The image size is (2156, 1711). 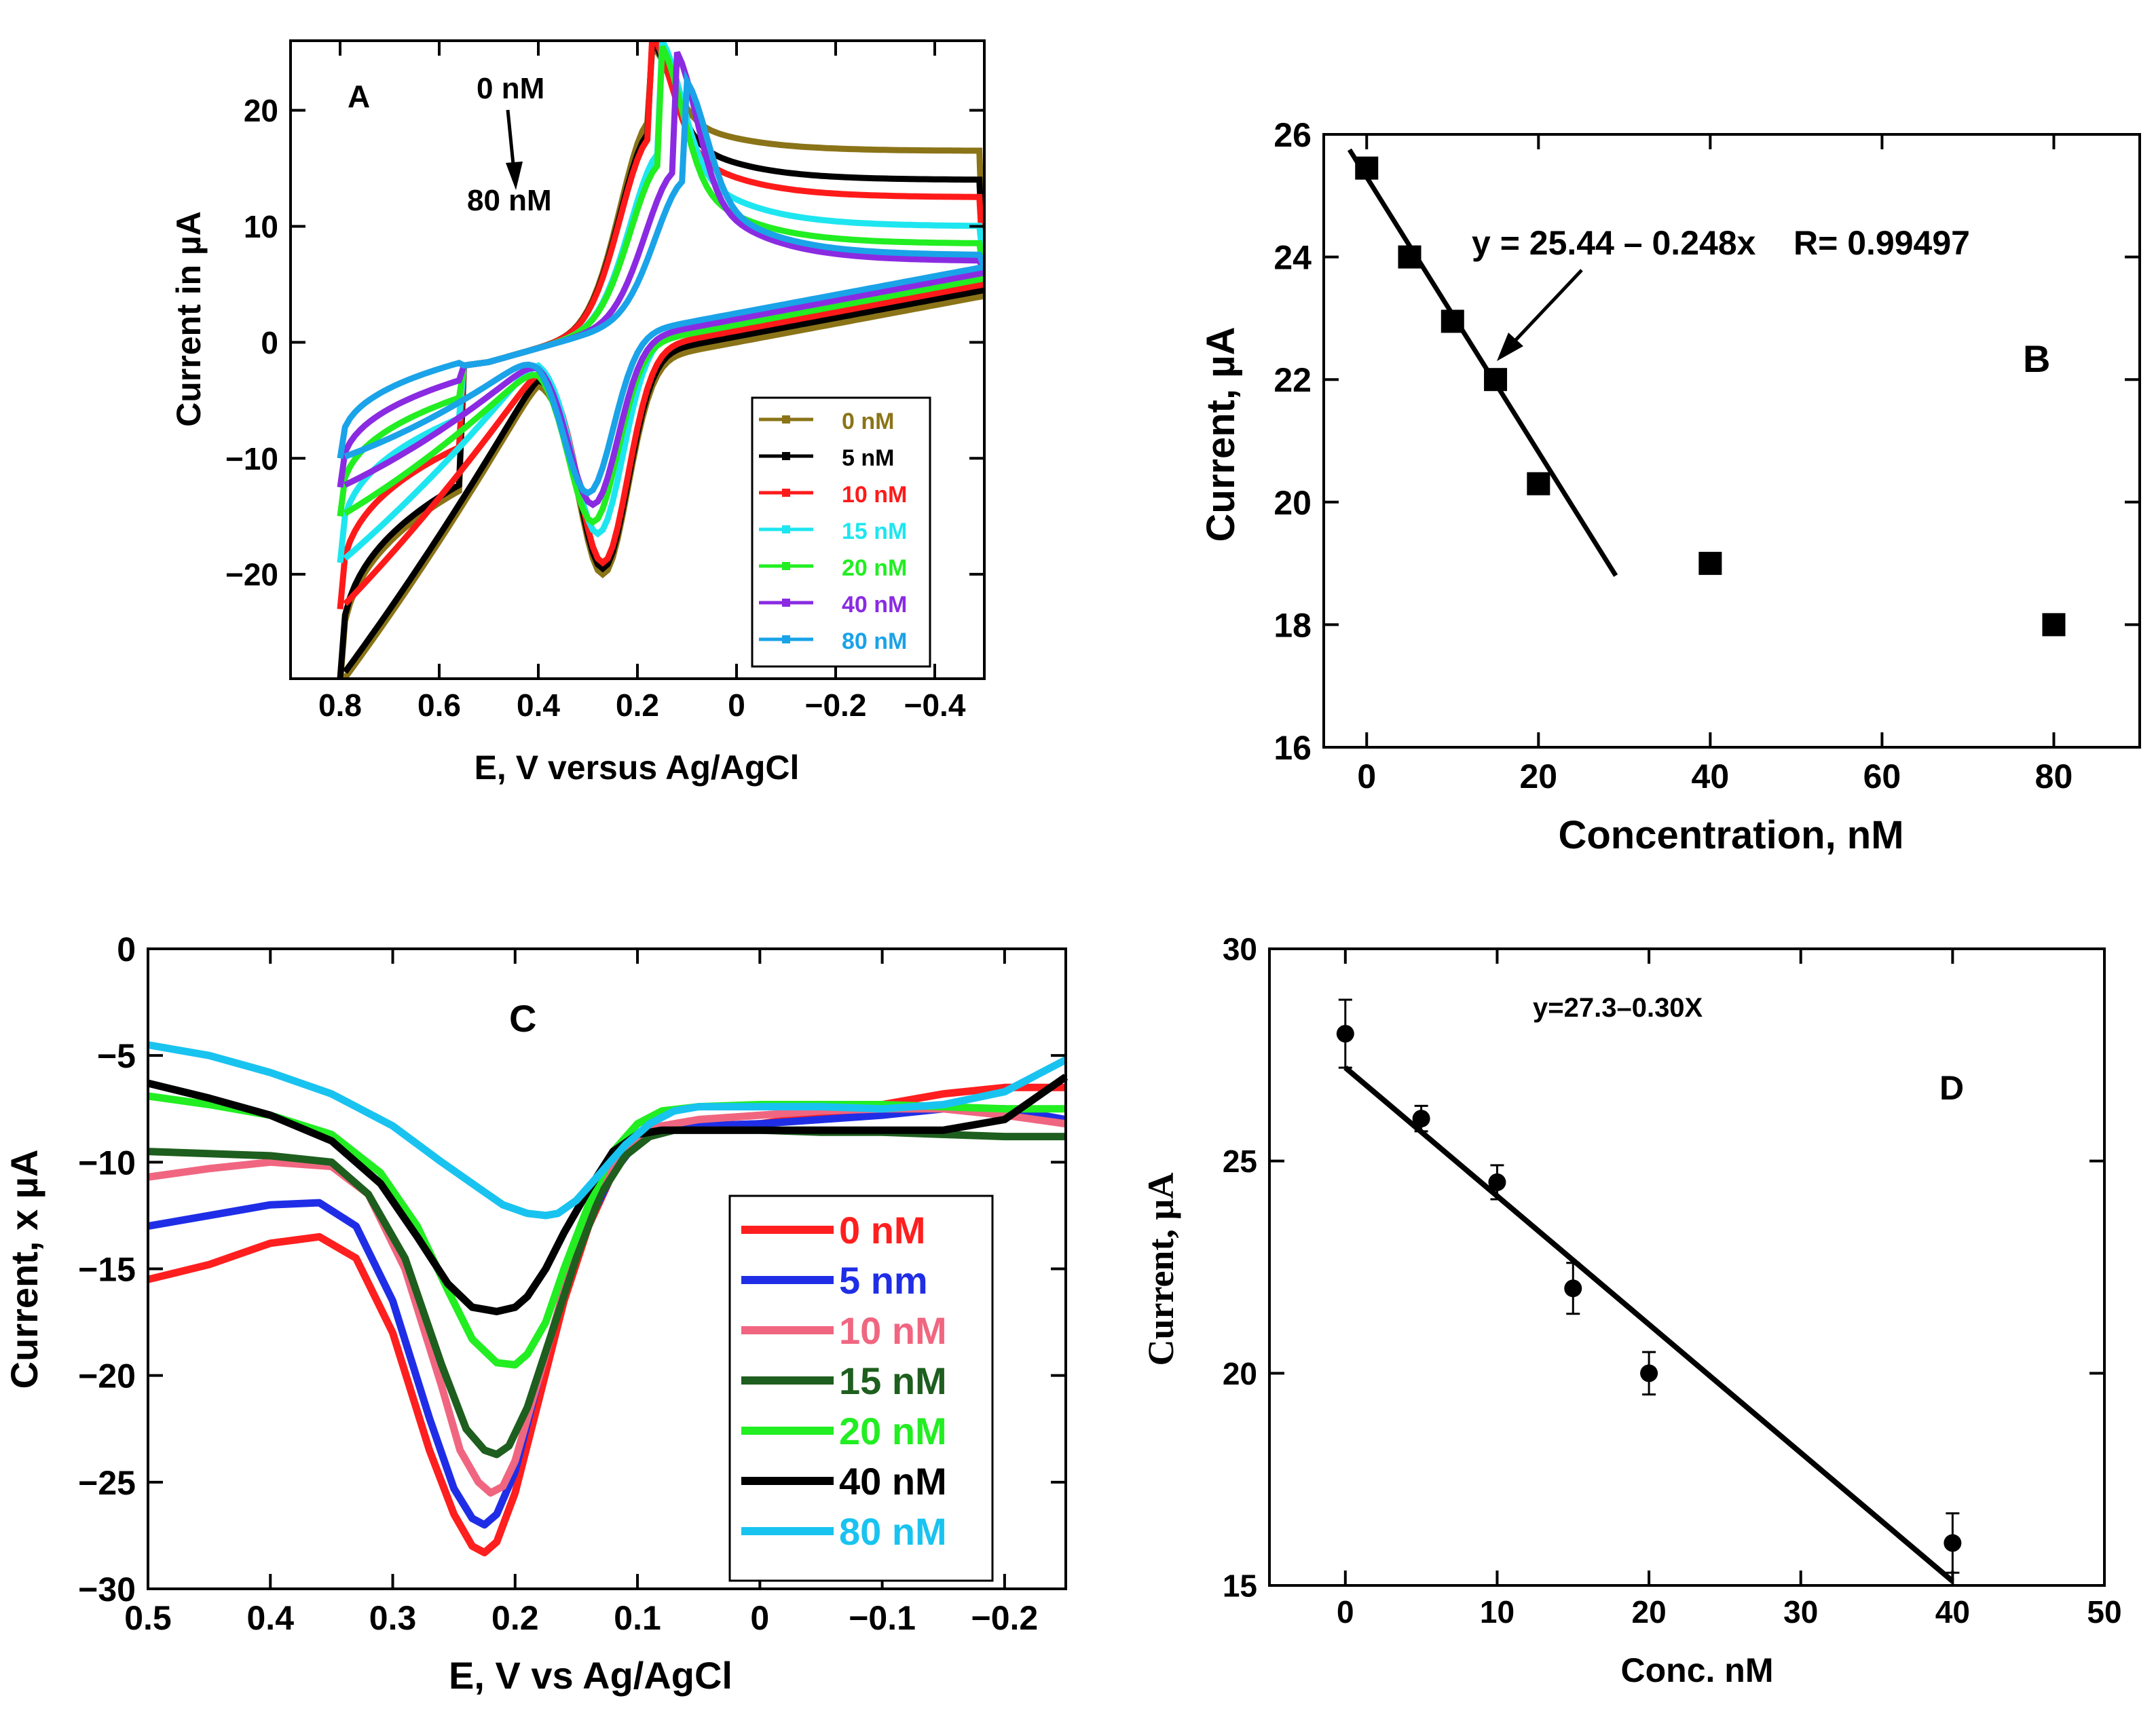 I want to click on panel-a-legend-box, so click(x=841, y=532).